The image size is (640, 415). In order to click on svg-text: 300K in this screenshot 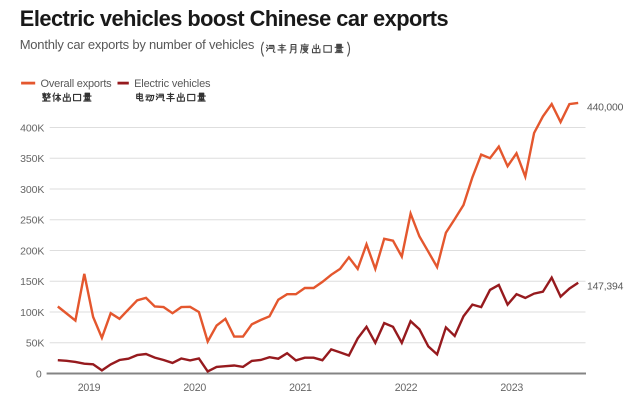, I will do `click(32, 190)`.